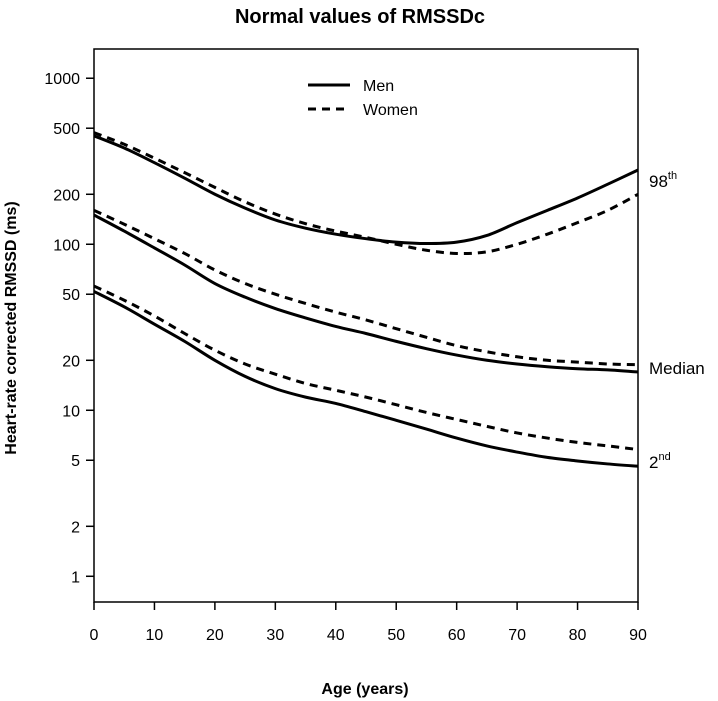 Image resolution: width=718 pixels, height=701 pixels. I want to click on end-label-median: Median, so click(677, 368).